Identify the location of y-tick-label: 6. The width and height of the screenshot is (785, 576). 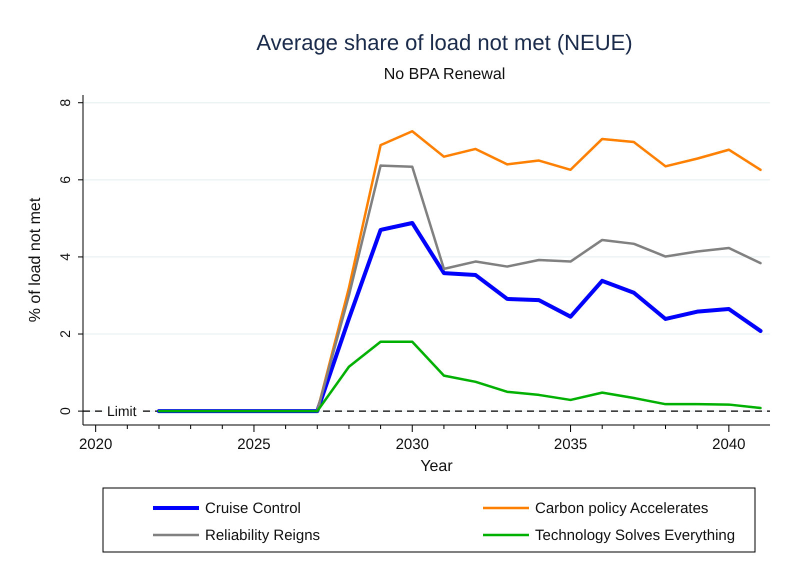
(65, 180).